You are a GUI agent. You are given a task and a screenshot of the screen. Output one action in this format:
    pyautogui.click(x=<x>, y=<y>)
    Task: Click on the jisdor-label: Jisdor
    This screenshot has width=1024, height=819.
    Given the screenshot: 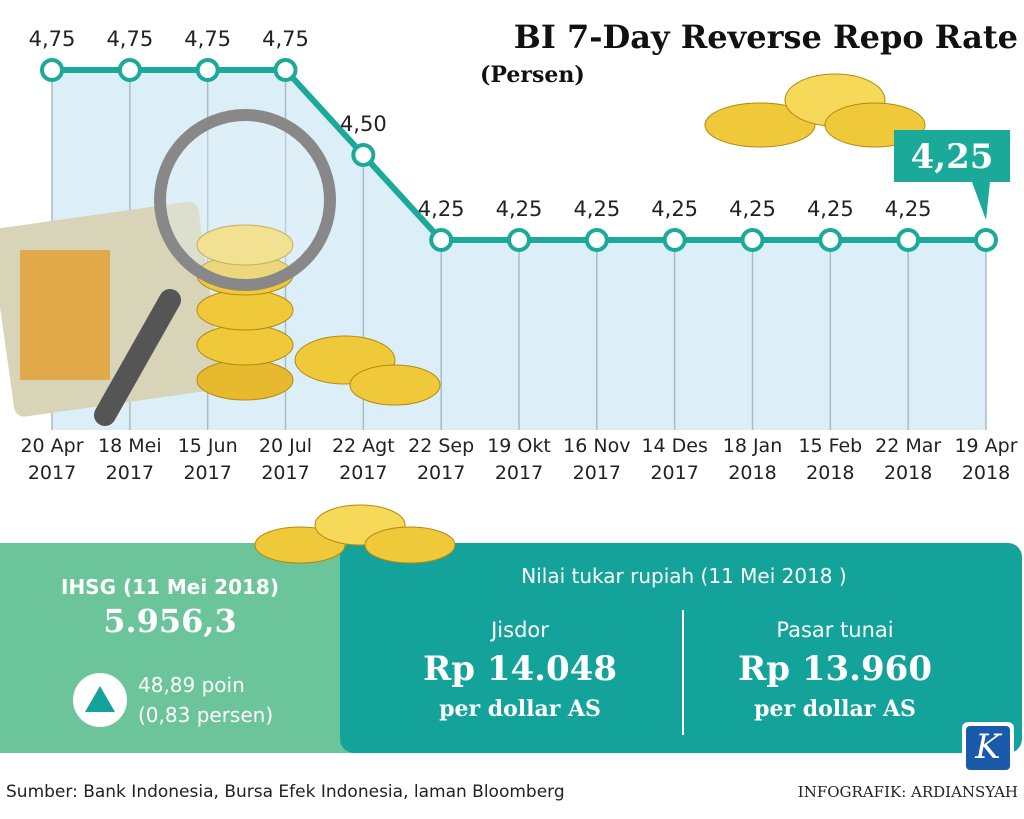 What is the action you would take?
    pyautogui.click(x=519, y=630)
    